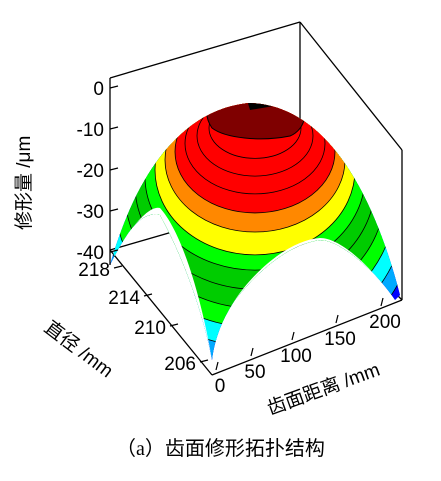  What do you see at coordinates (94, 270) in the screenshot?
I see `y-tick-label: 218` at bounding box center [94, 270].